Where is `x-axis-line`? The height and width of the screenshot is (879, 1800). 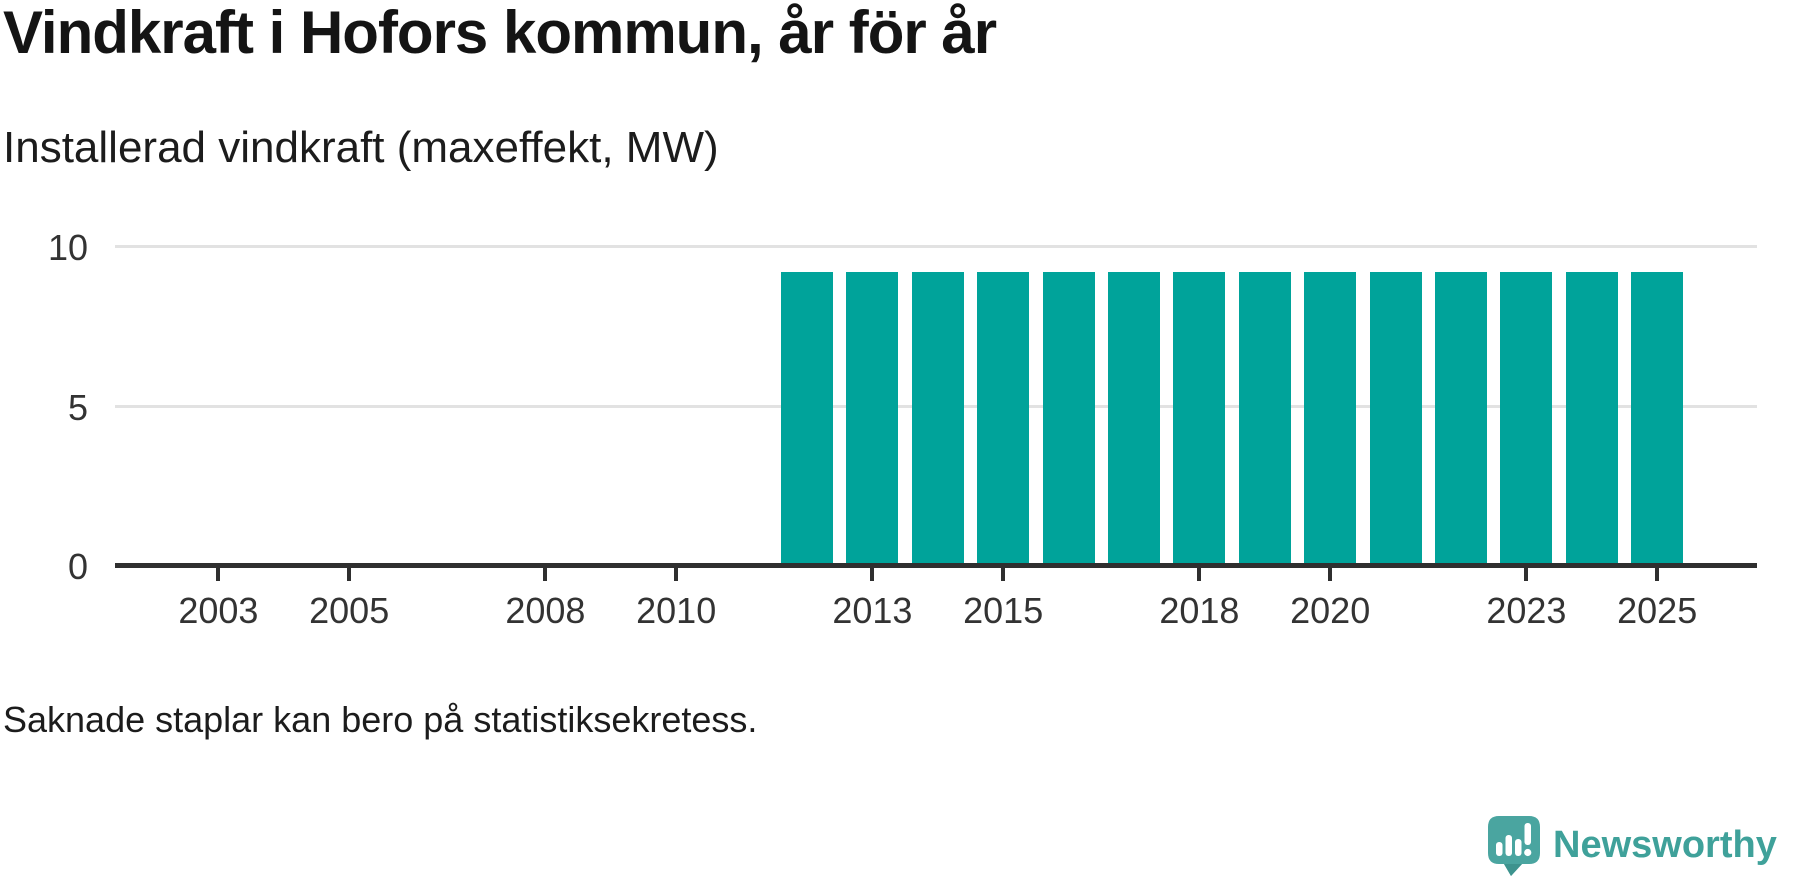
x-axis-line is located at coordinates (936, 565).